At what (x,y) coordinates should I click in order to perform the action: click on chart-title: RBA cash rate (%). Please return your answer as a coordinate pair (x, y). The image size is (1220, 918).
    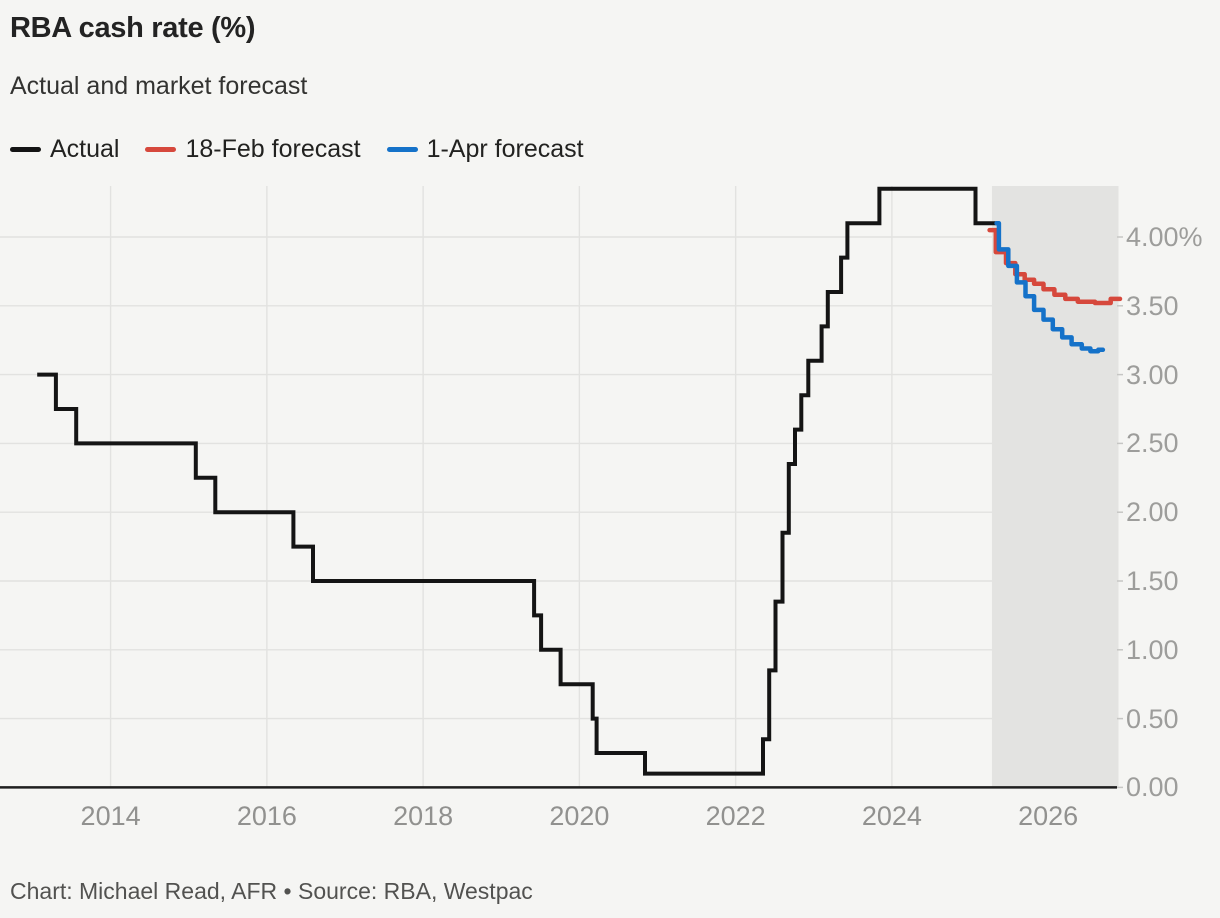
    Looking at the image, I should click on (133, 28).